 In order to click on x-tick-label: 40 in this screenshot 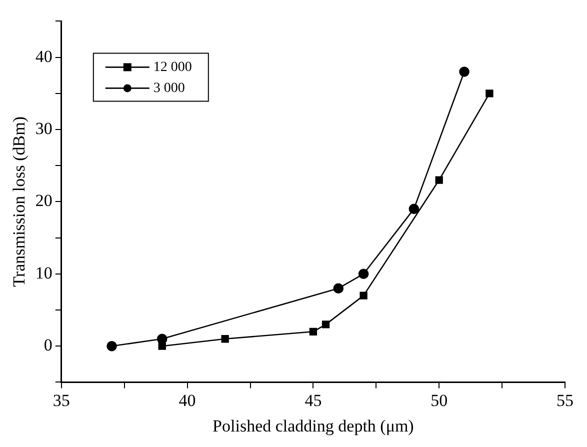, I will do `click(187, 400)`.